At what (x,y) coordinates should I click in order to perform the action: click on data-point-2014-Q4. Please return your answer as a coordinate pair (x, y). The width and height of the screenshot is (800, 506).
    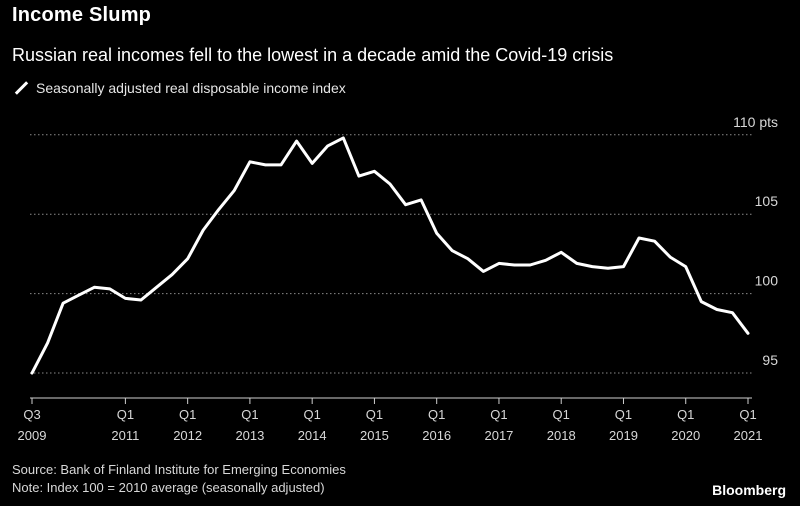
    Looking at the image, I should click on (359, 176).